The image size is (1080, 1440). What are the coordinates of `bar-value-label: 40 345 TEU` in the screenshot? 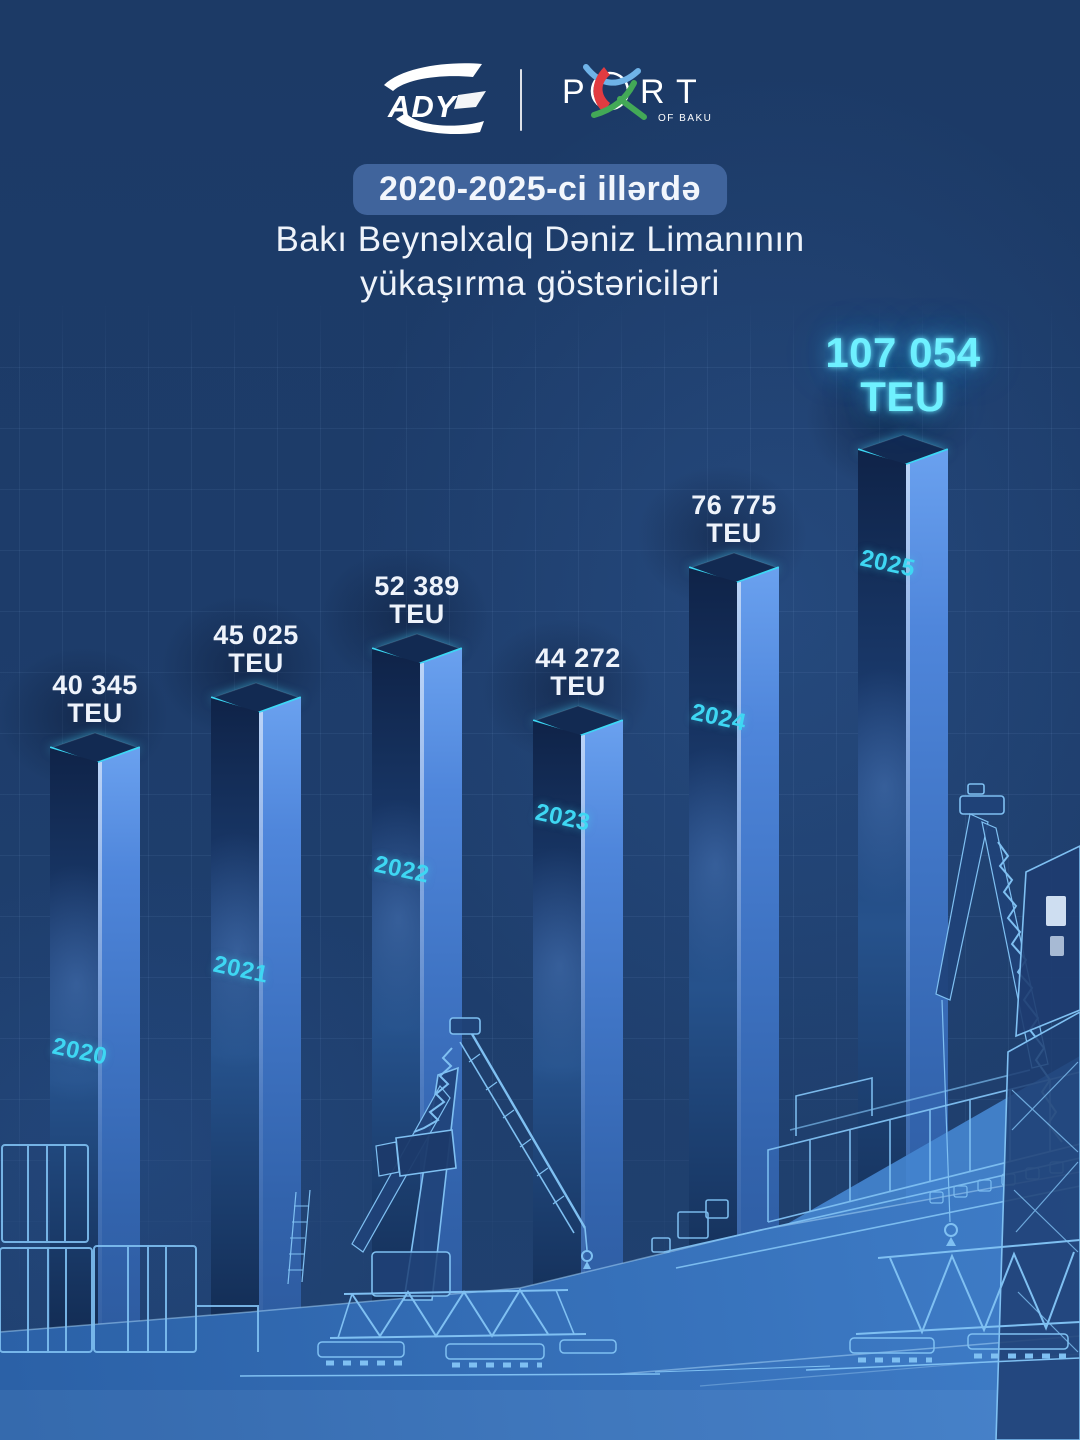 It's located at (95, 699).